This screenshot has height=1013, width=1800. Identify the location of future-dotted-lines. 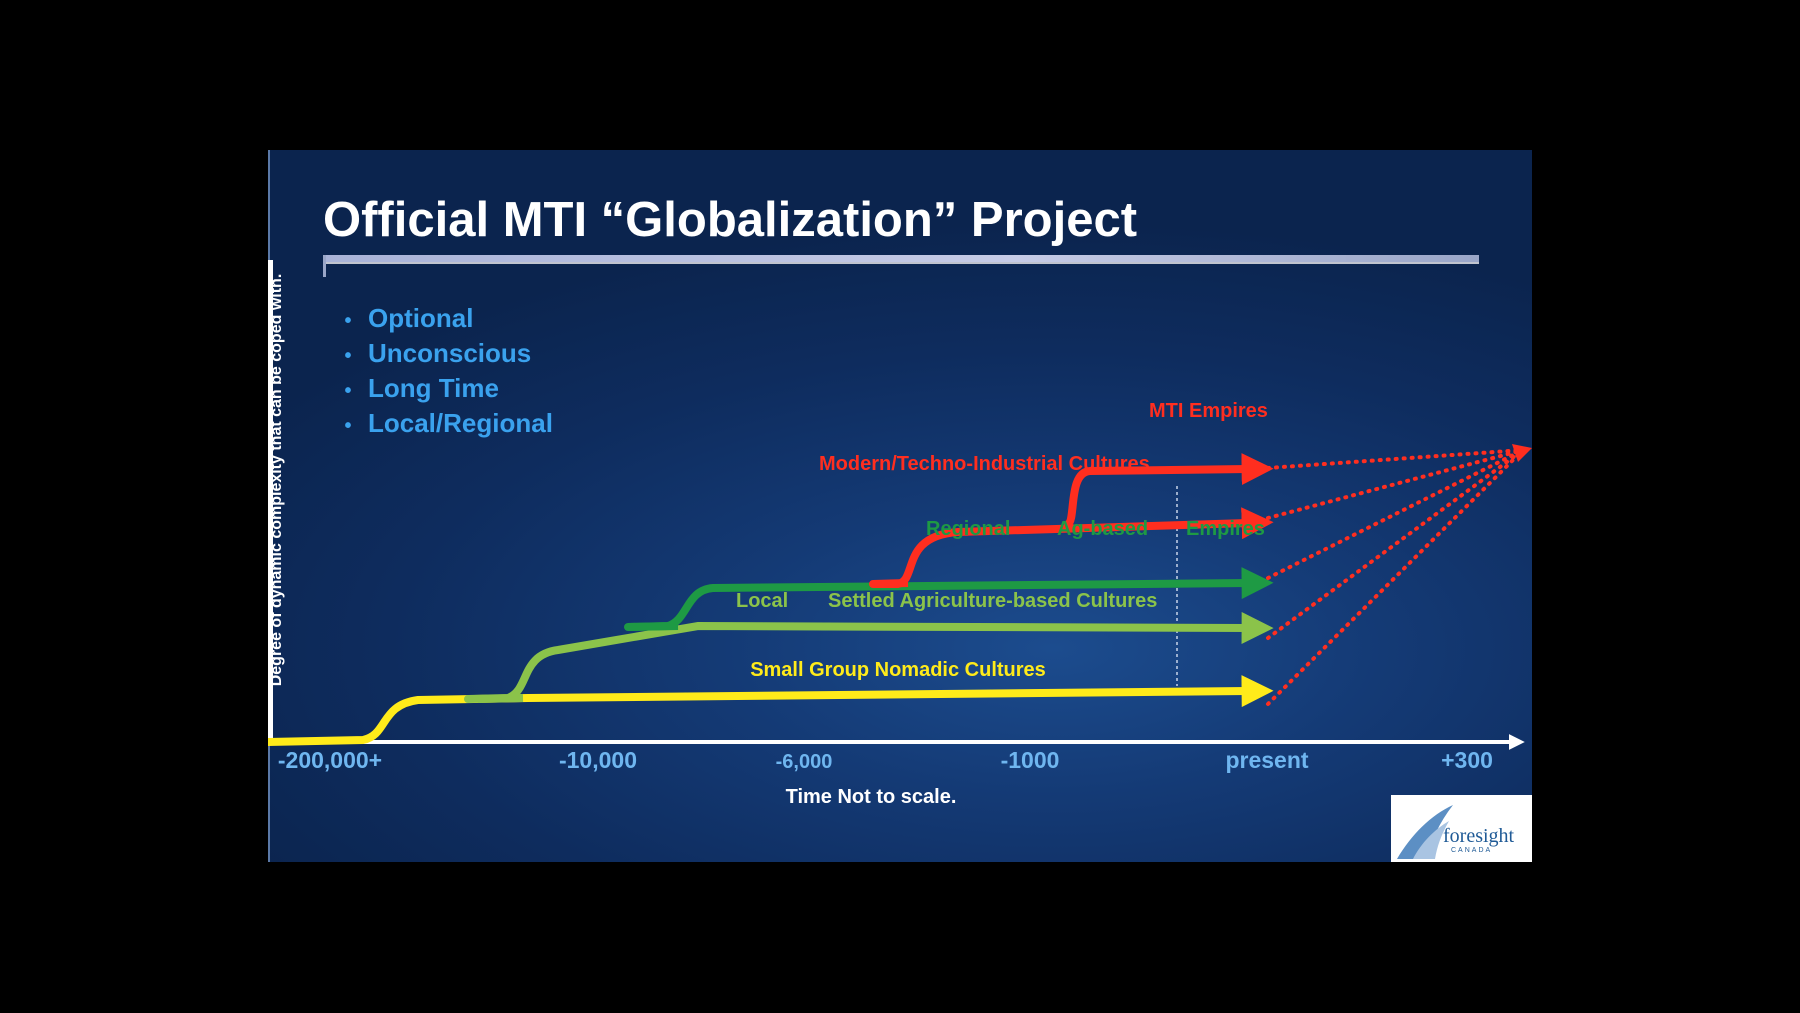
(1395, 577).